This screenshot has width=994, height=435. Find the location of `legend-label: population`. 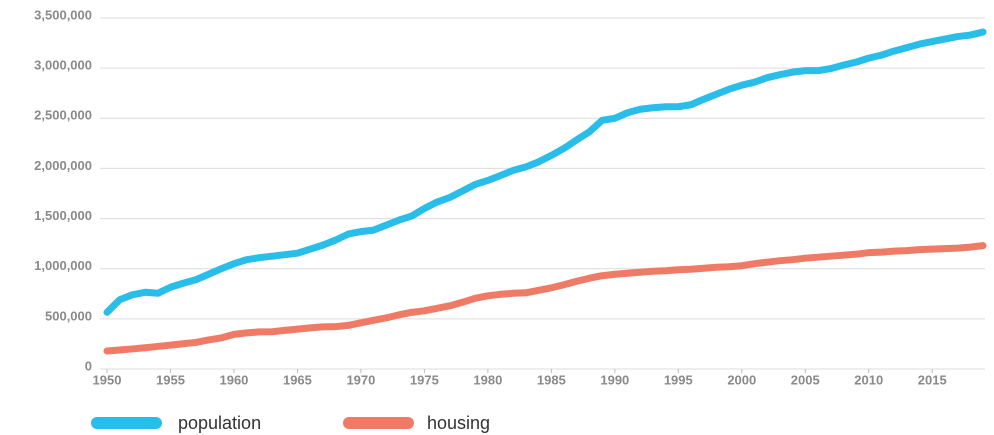

legend-label: population is located at coordinates (219, 423).